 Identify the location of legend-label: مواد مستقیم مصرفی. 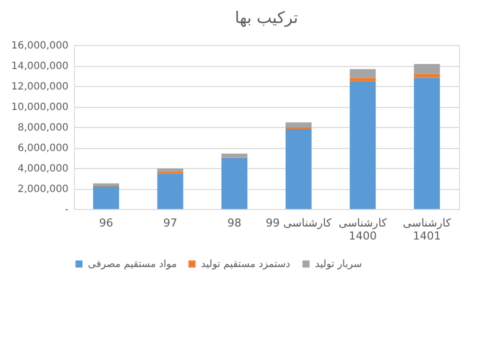
(132, 264).